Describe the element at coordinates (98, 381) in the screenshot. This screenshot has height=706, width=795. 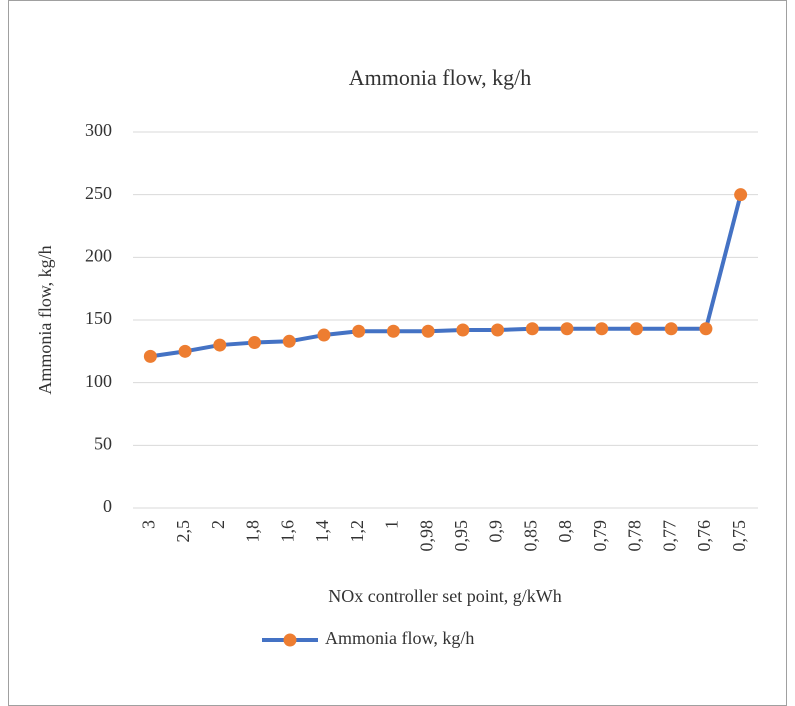
I see `y-tick-label: 100` at that location.